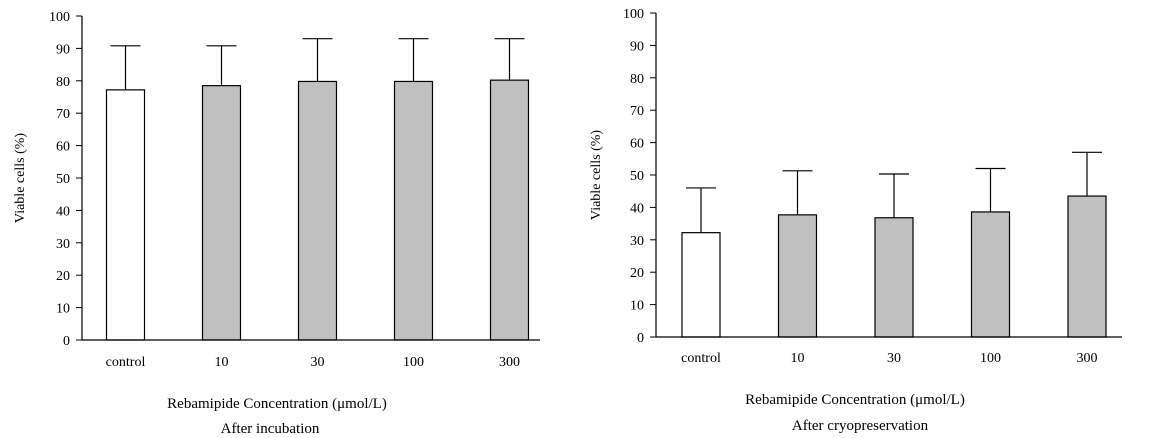 The image size is (1152, 438). I want to click on chart-caption: After incubation, so click(270, 429).